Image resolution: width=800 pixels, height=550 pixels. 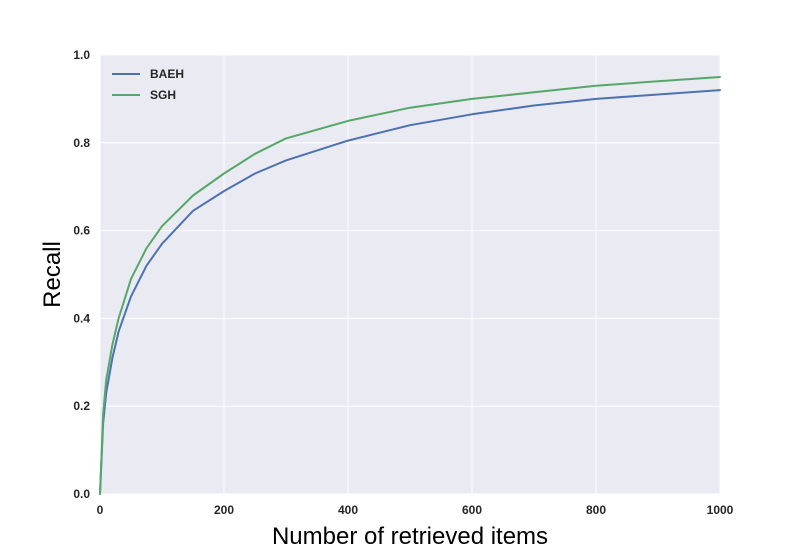 I want to click on x-tick-label: 800, so click(x=596, y=510).